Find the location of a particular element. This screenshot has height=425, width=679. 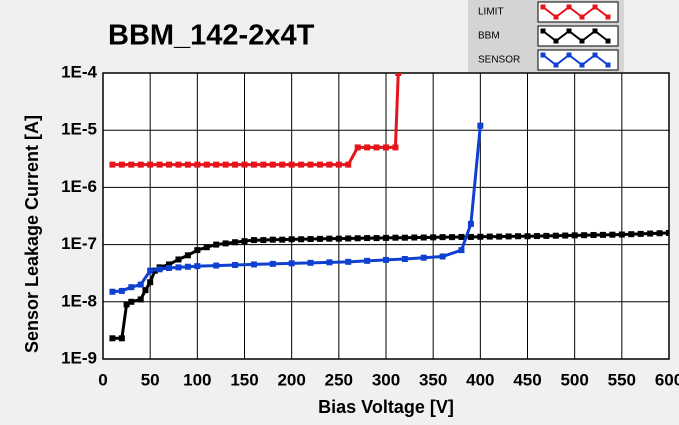

x-tick-label: 550 is located at coordinates (622, 379).